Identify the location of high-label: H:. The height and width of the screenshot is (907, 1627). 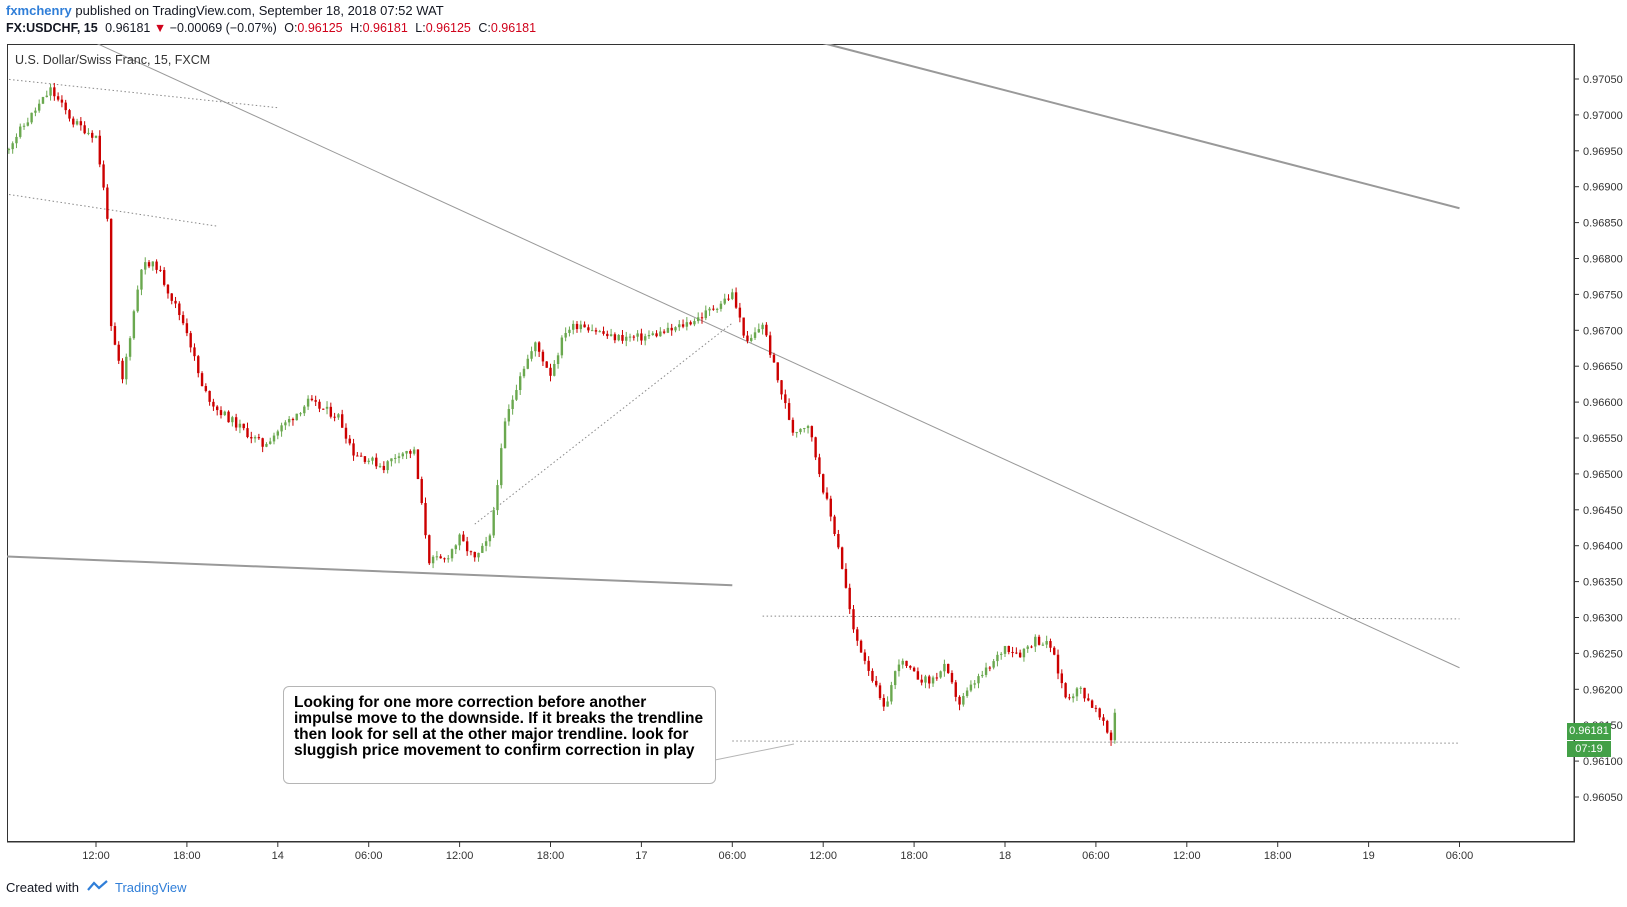
(356, 28).